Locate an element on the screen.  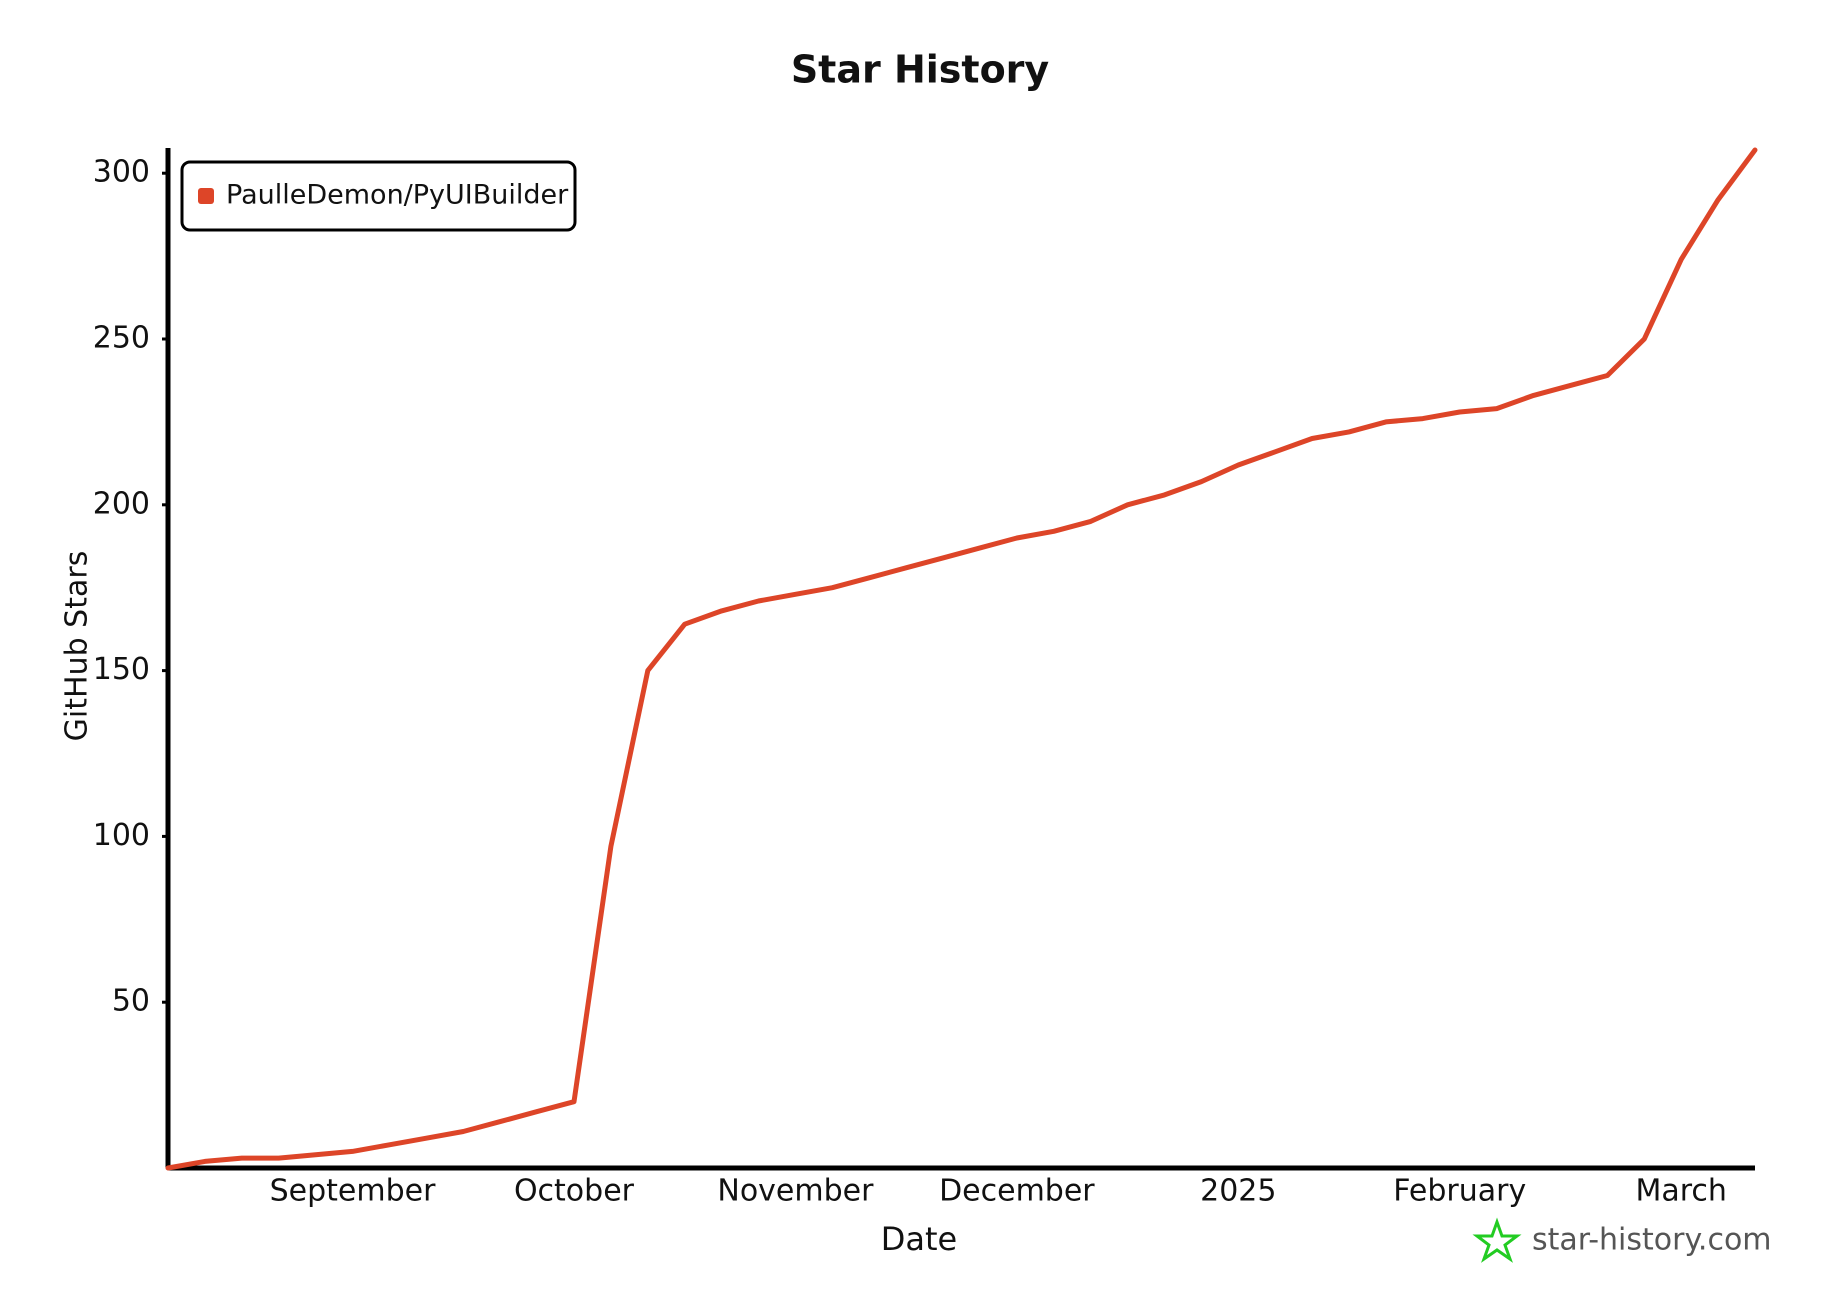
y-tick-label: 250 is located at coordinates (121, 338).